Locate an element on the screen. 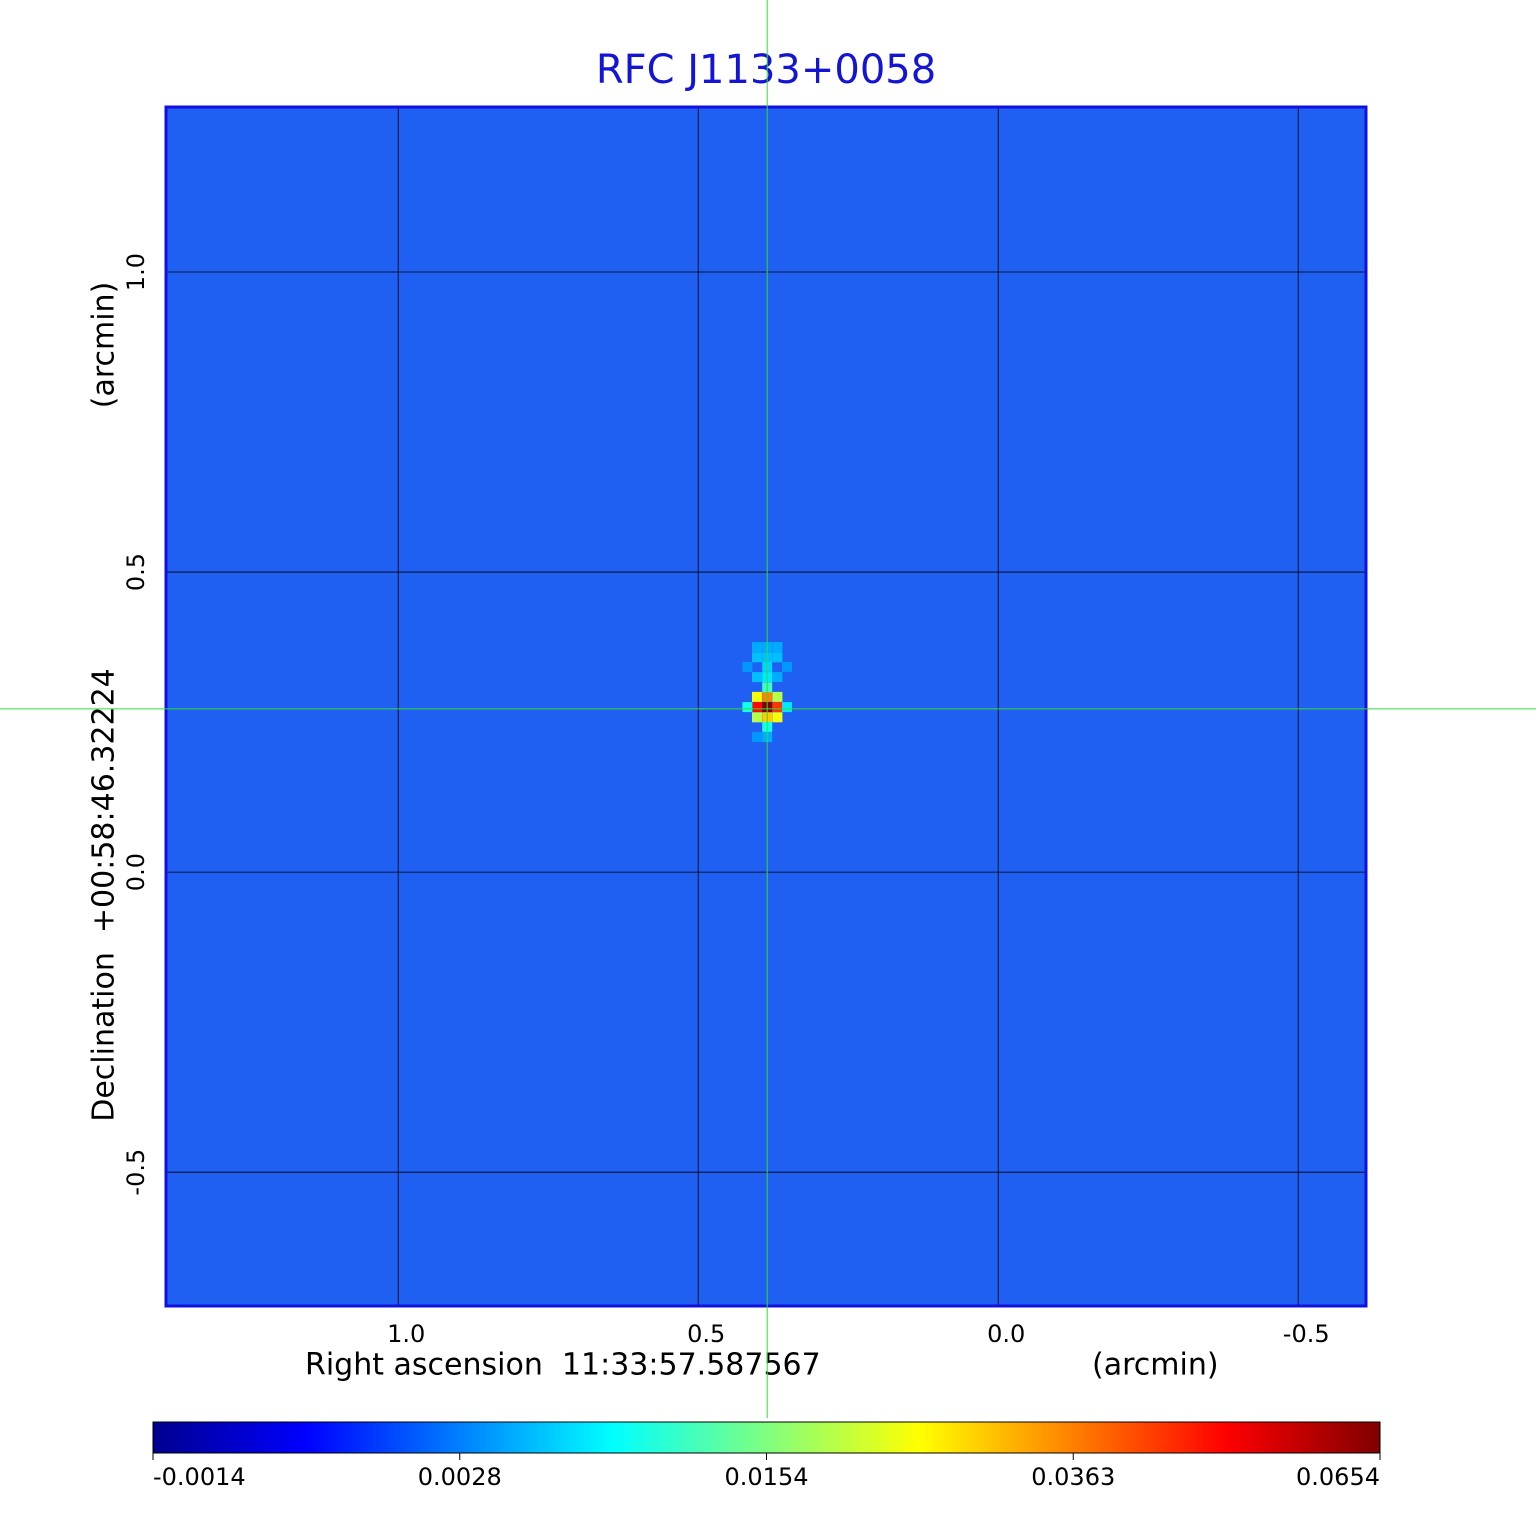 The height and width of the screenshot is (1515, 1536). x-tick-label: 1.0 is located at coordinates (406, 1334).